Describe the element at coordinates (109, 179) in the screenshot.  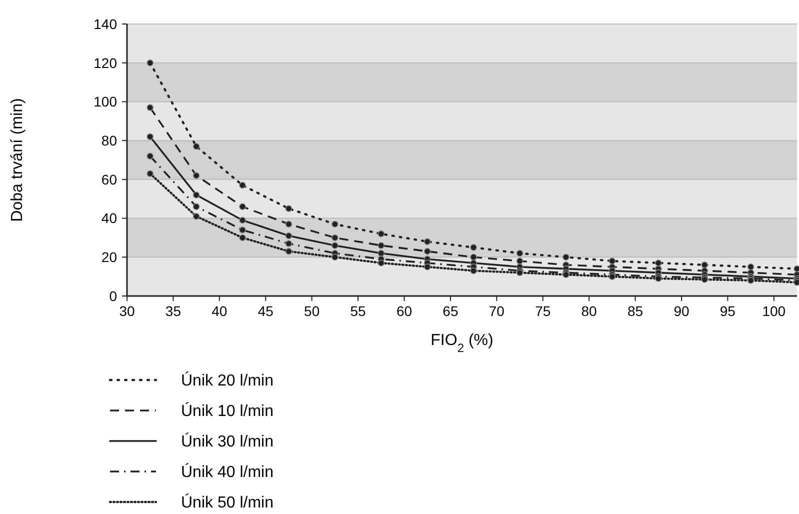
I see `y-tick-label: 60` at that location.